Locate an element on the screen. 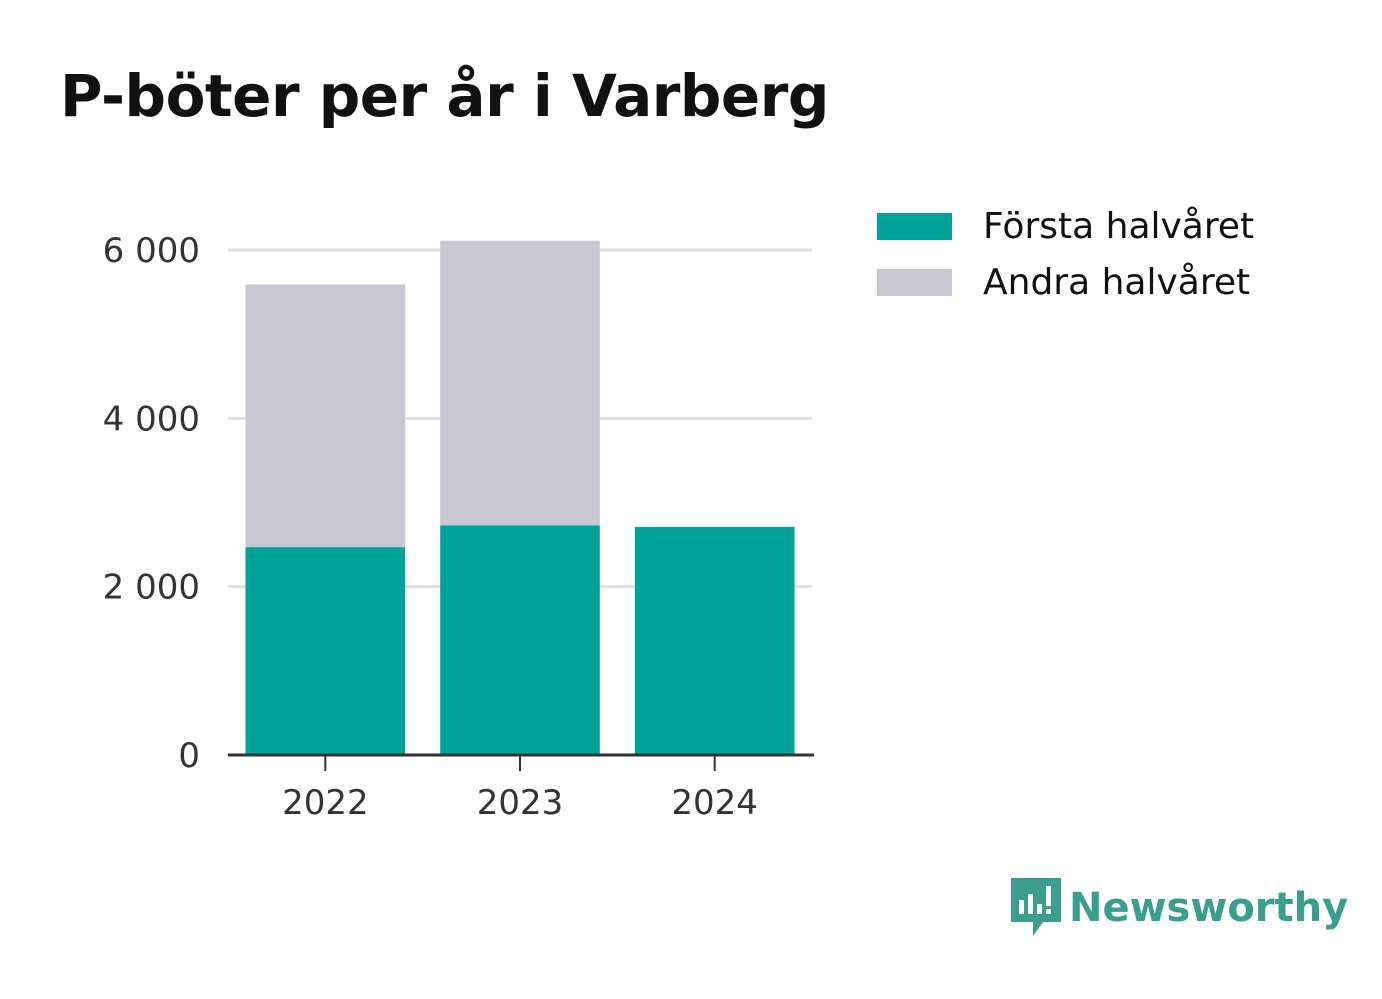 The width and height of the screenshot is (1382, 999). chart-title: P-böter per år i Varberg is located at coordinates (444, 96).